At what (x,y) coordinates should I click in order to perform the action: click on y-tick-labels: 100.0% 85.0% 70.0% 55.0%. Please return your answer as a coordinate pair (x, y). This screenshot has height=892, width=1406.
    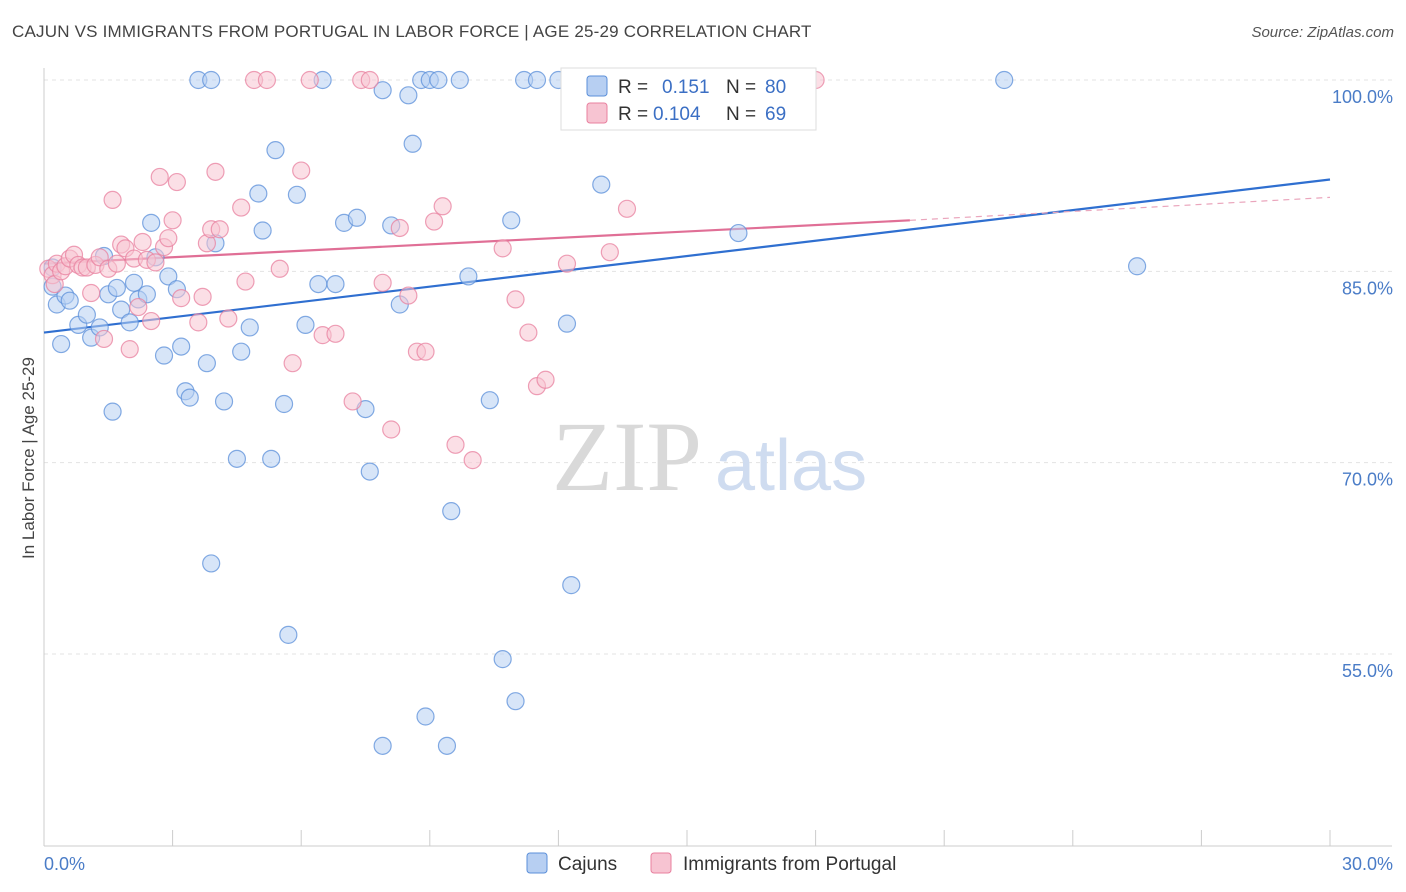
    Looking at the image, I should click on (1362, 384).